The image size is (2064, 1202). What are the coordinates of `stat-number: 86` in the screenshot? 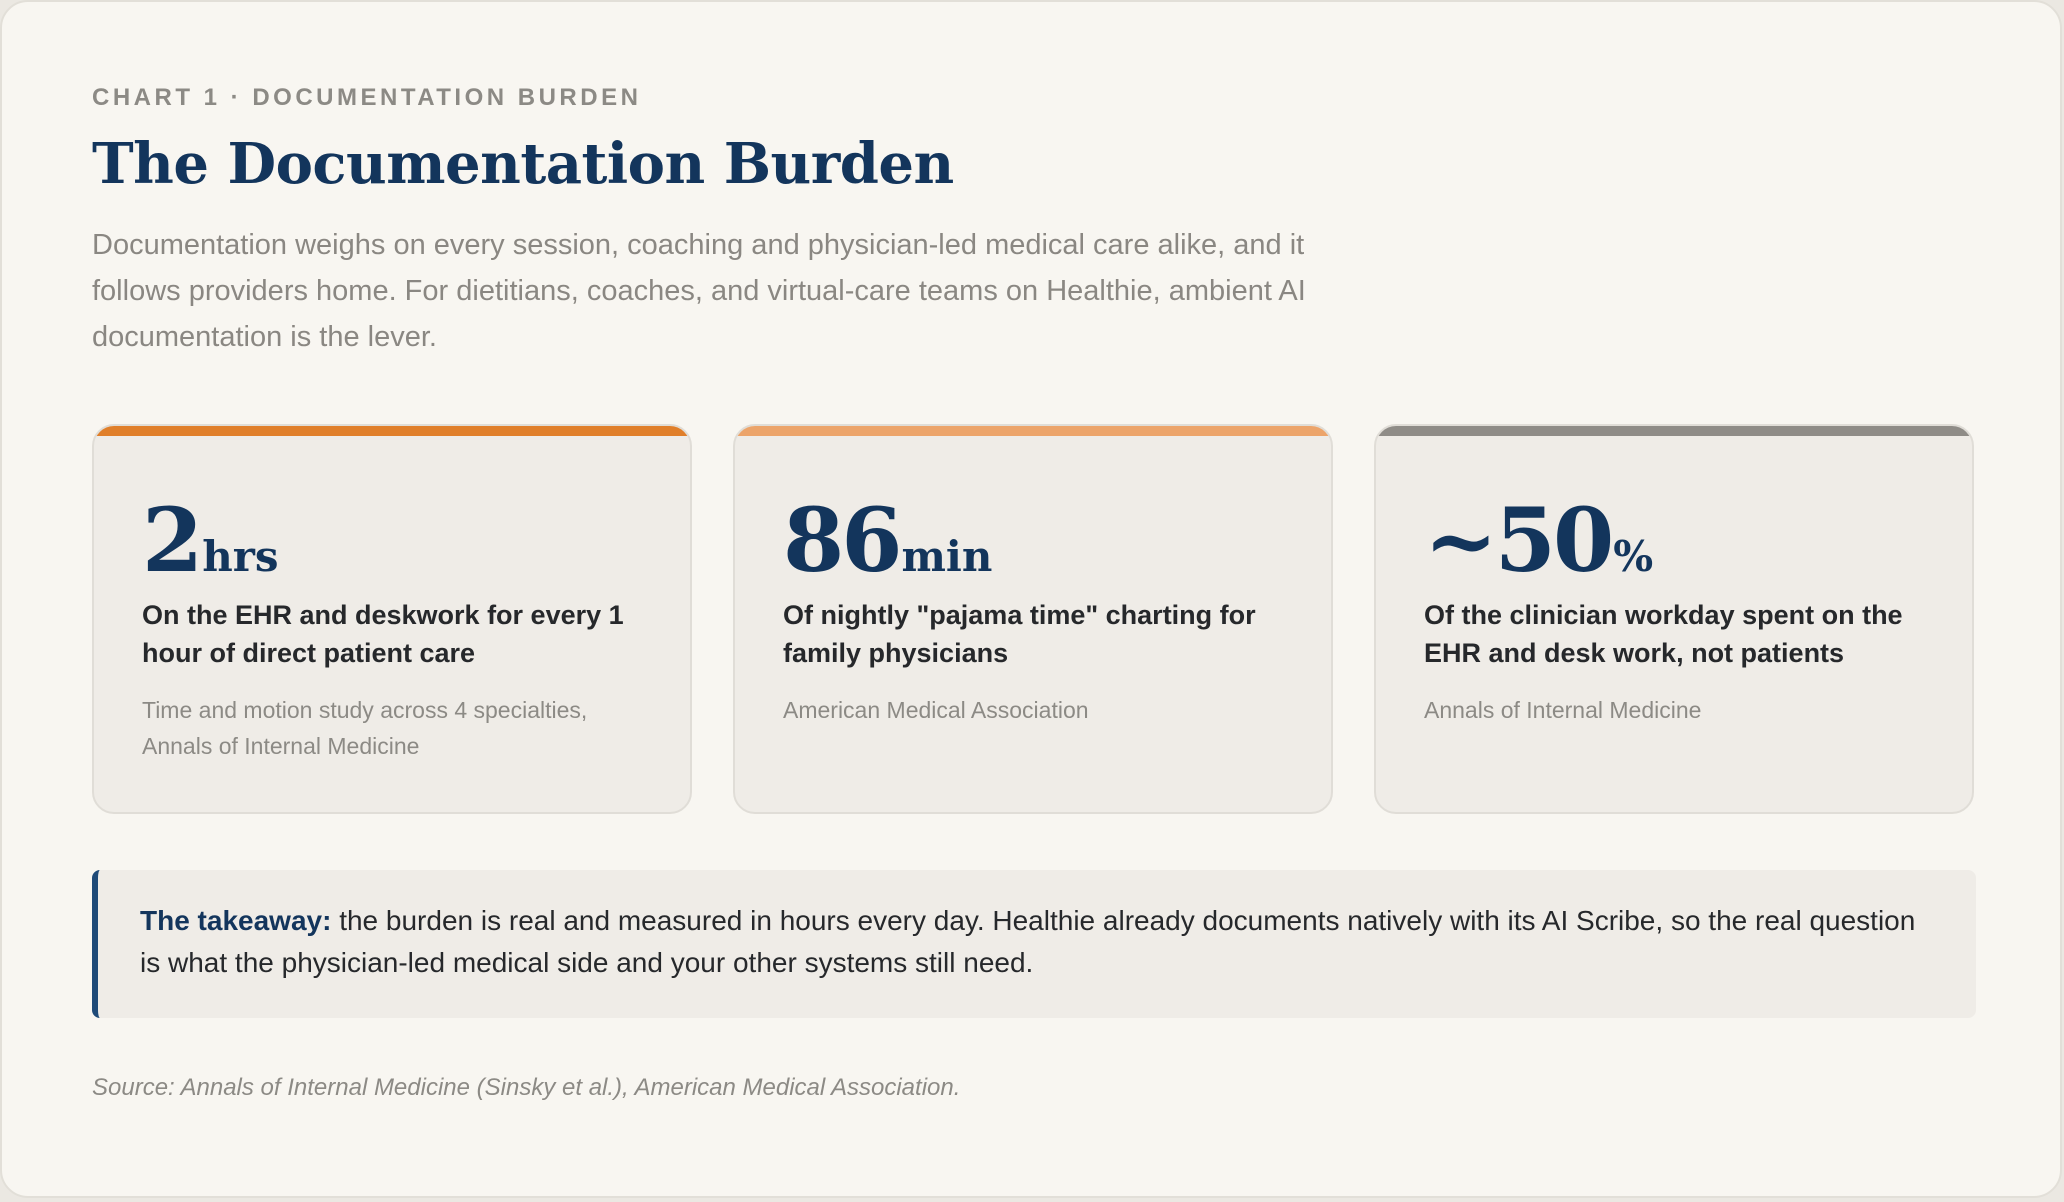 It's located at (842, 540).